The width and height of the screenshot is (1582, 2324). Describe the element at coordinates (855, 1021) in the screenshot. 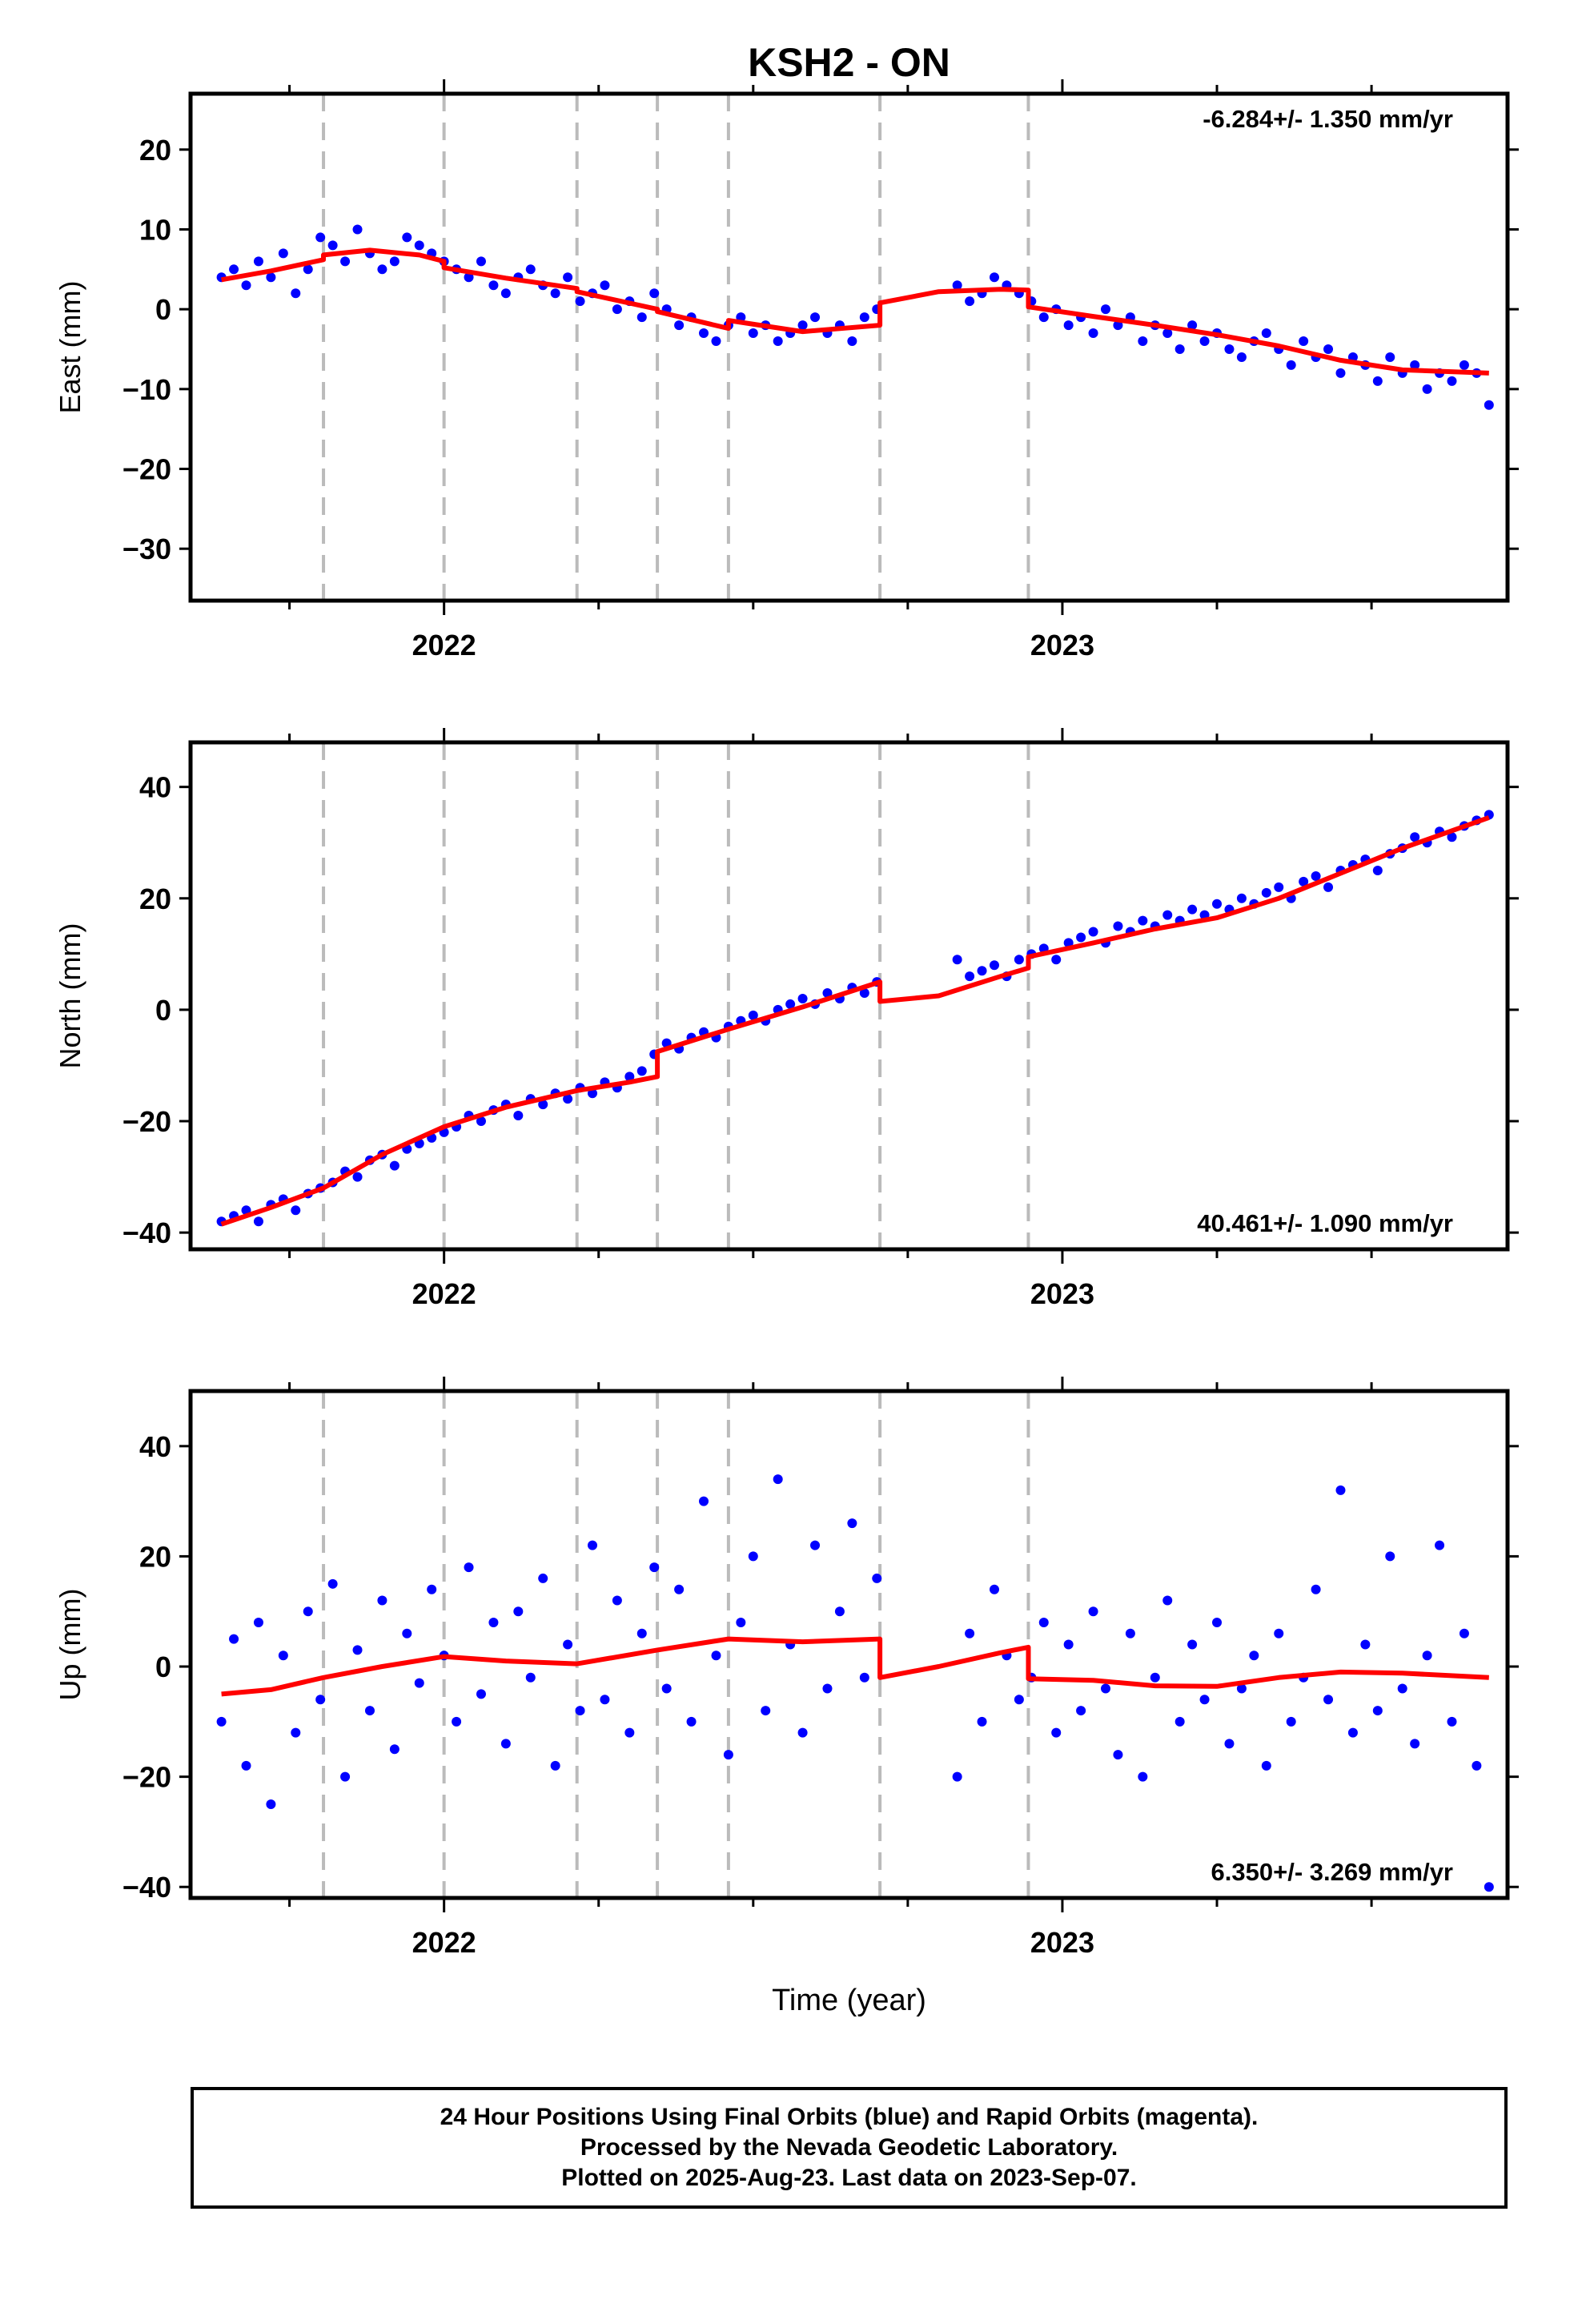

I see `model-line` at that location.